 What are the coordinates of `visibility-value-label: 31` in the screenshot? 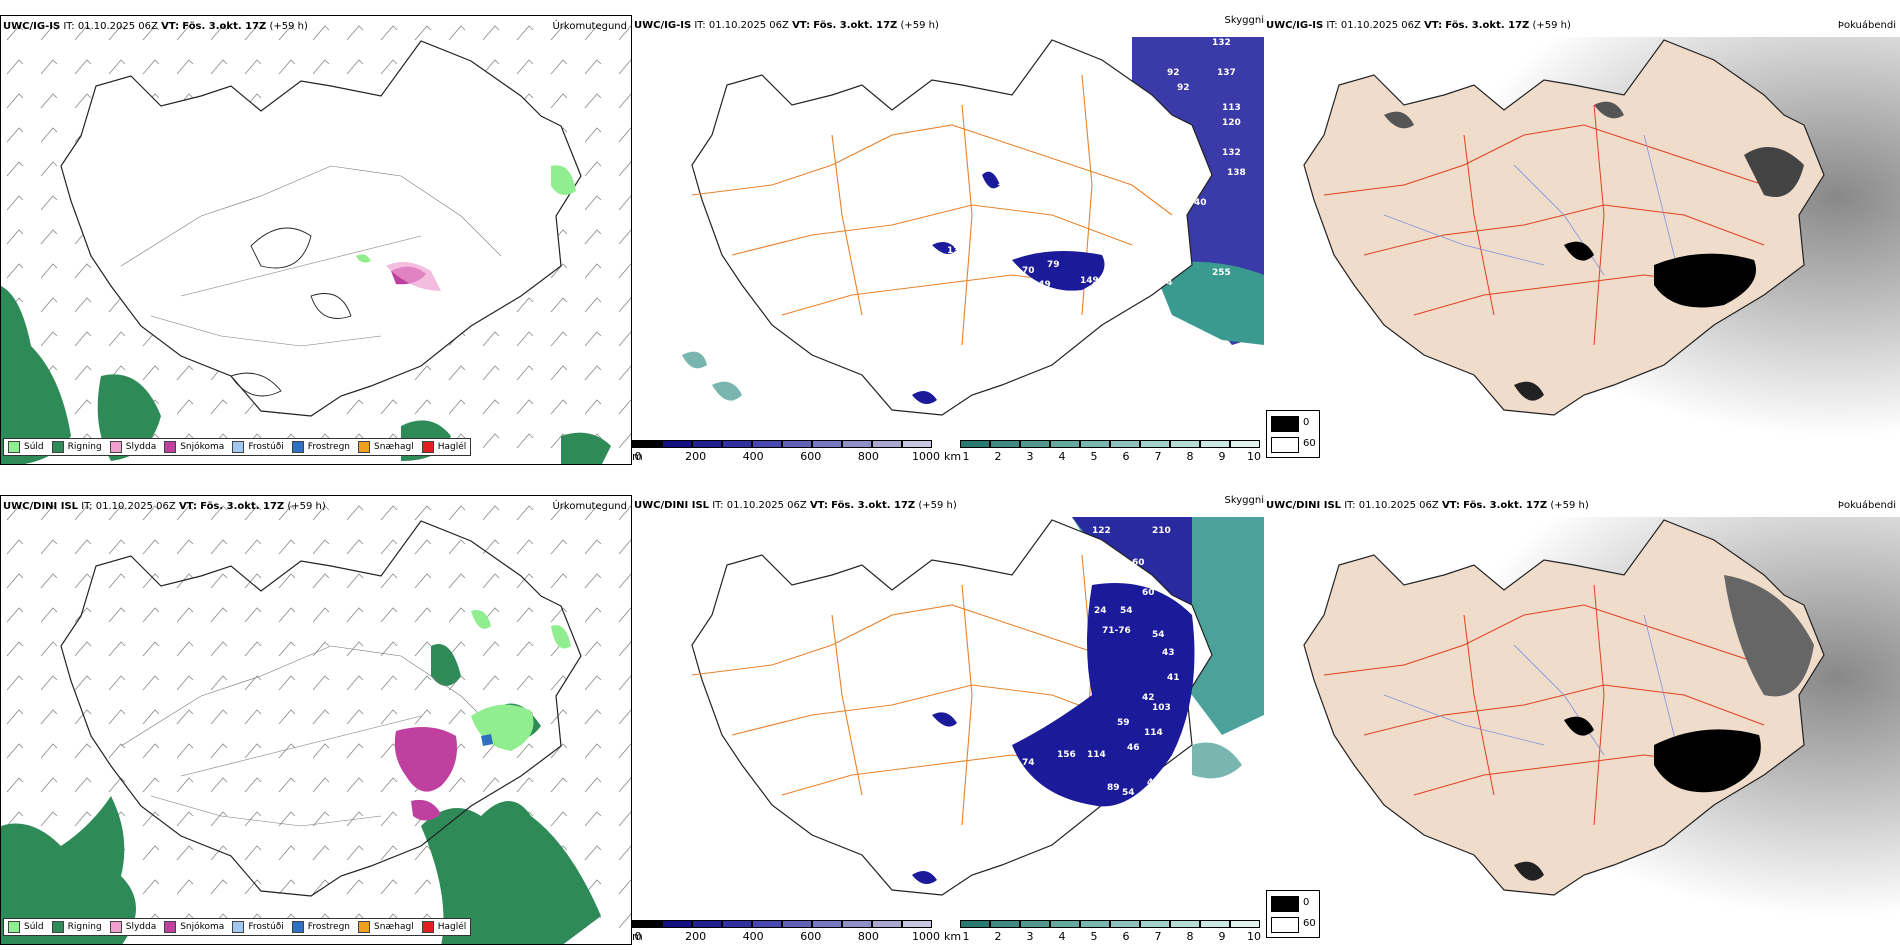 It's located at (758, 613).